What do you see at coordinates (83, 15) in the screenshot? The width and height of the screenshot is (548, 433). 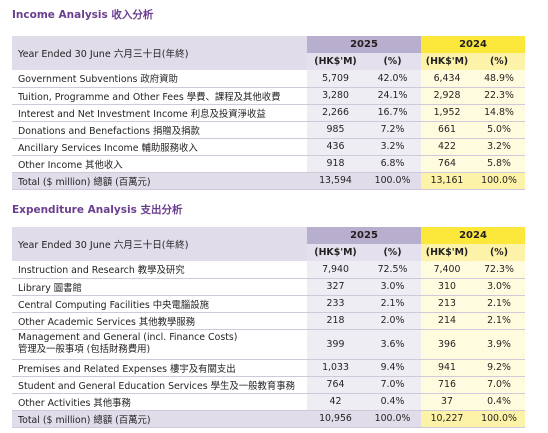 I see `income-section-title: Income Analysis 收入分析` at bounding box center [83, 15].